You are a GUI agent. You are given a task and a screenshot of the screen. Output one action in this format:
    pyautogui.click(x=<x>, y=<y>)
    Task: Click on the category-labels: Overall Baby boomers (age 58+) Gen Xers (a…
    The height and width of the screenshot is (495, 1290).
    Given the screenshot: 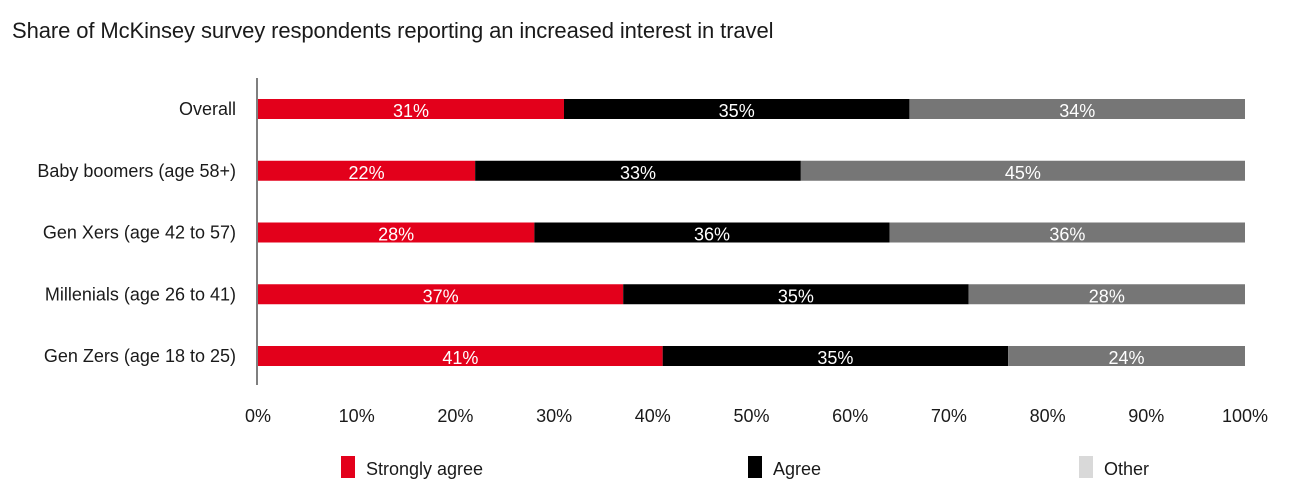 What is the action you would take?
    pyautogui.click(x=136, y=232)
    